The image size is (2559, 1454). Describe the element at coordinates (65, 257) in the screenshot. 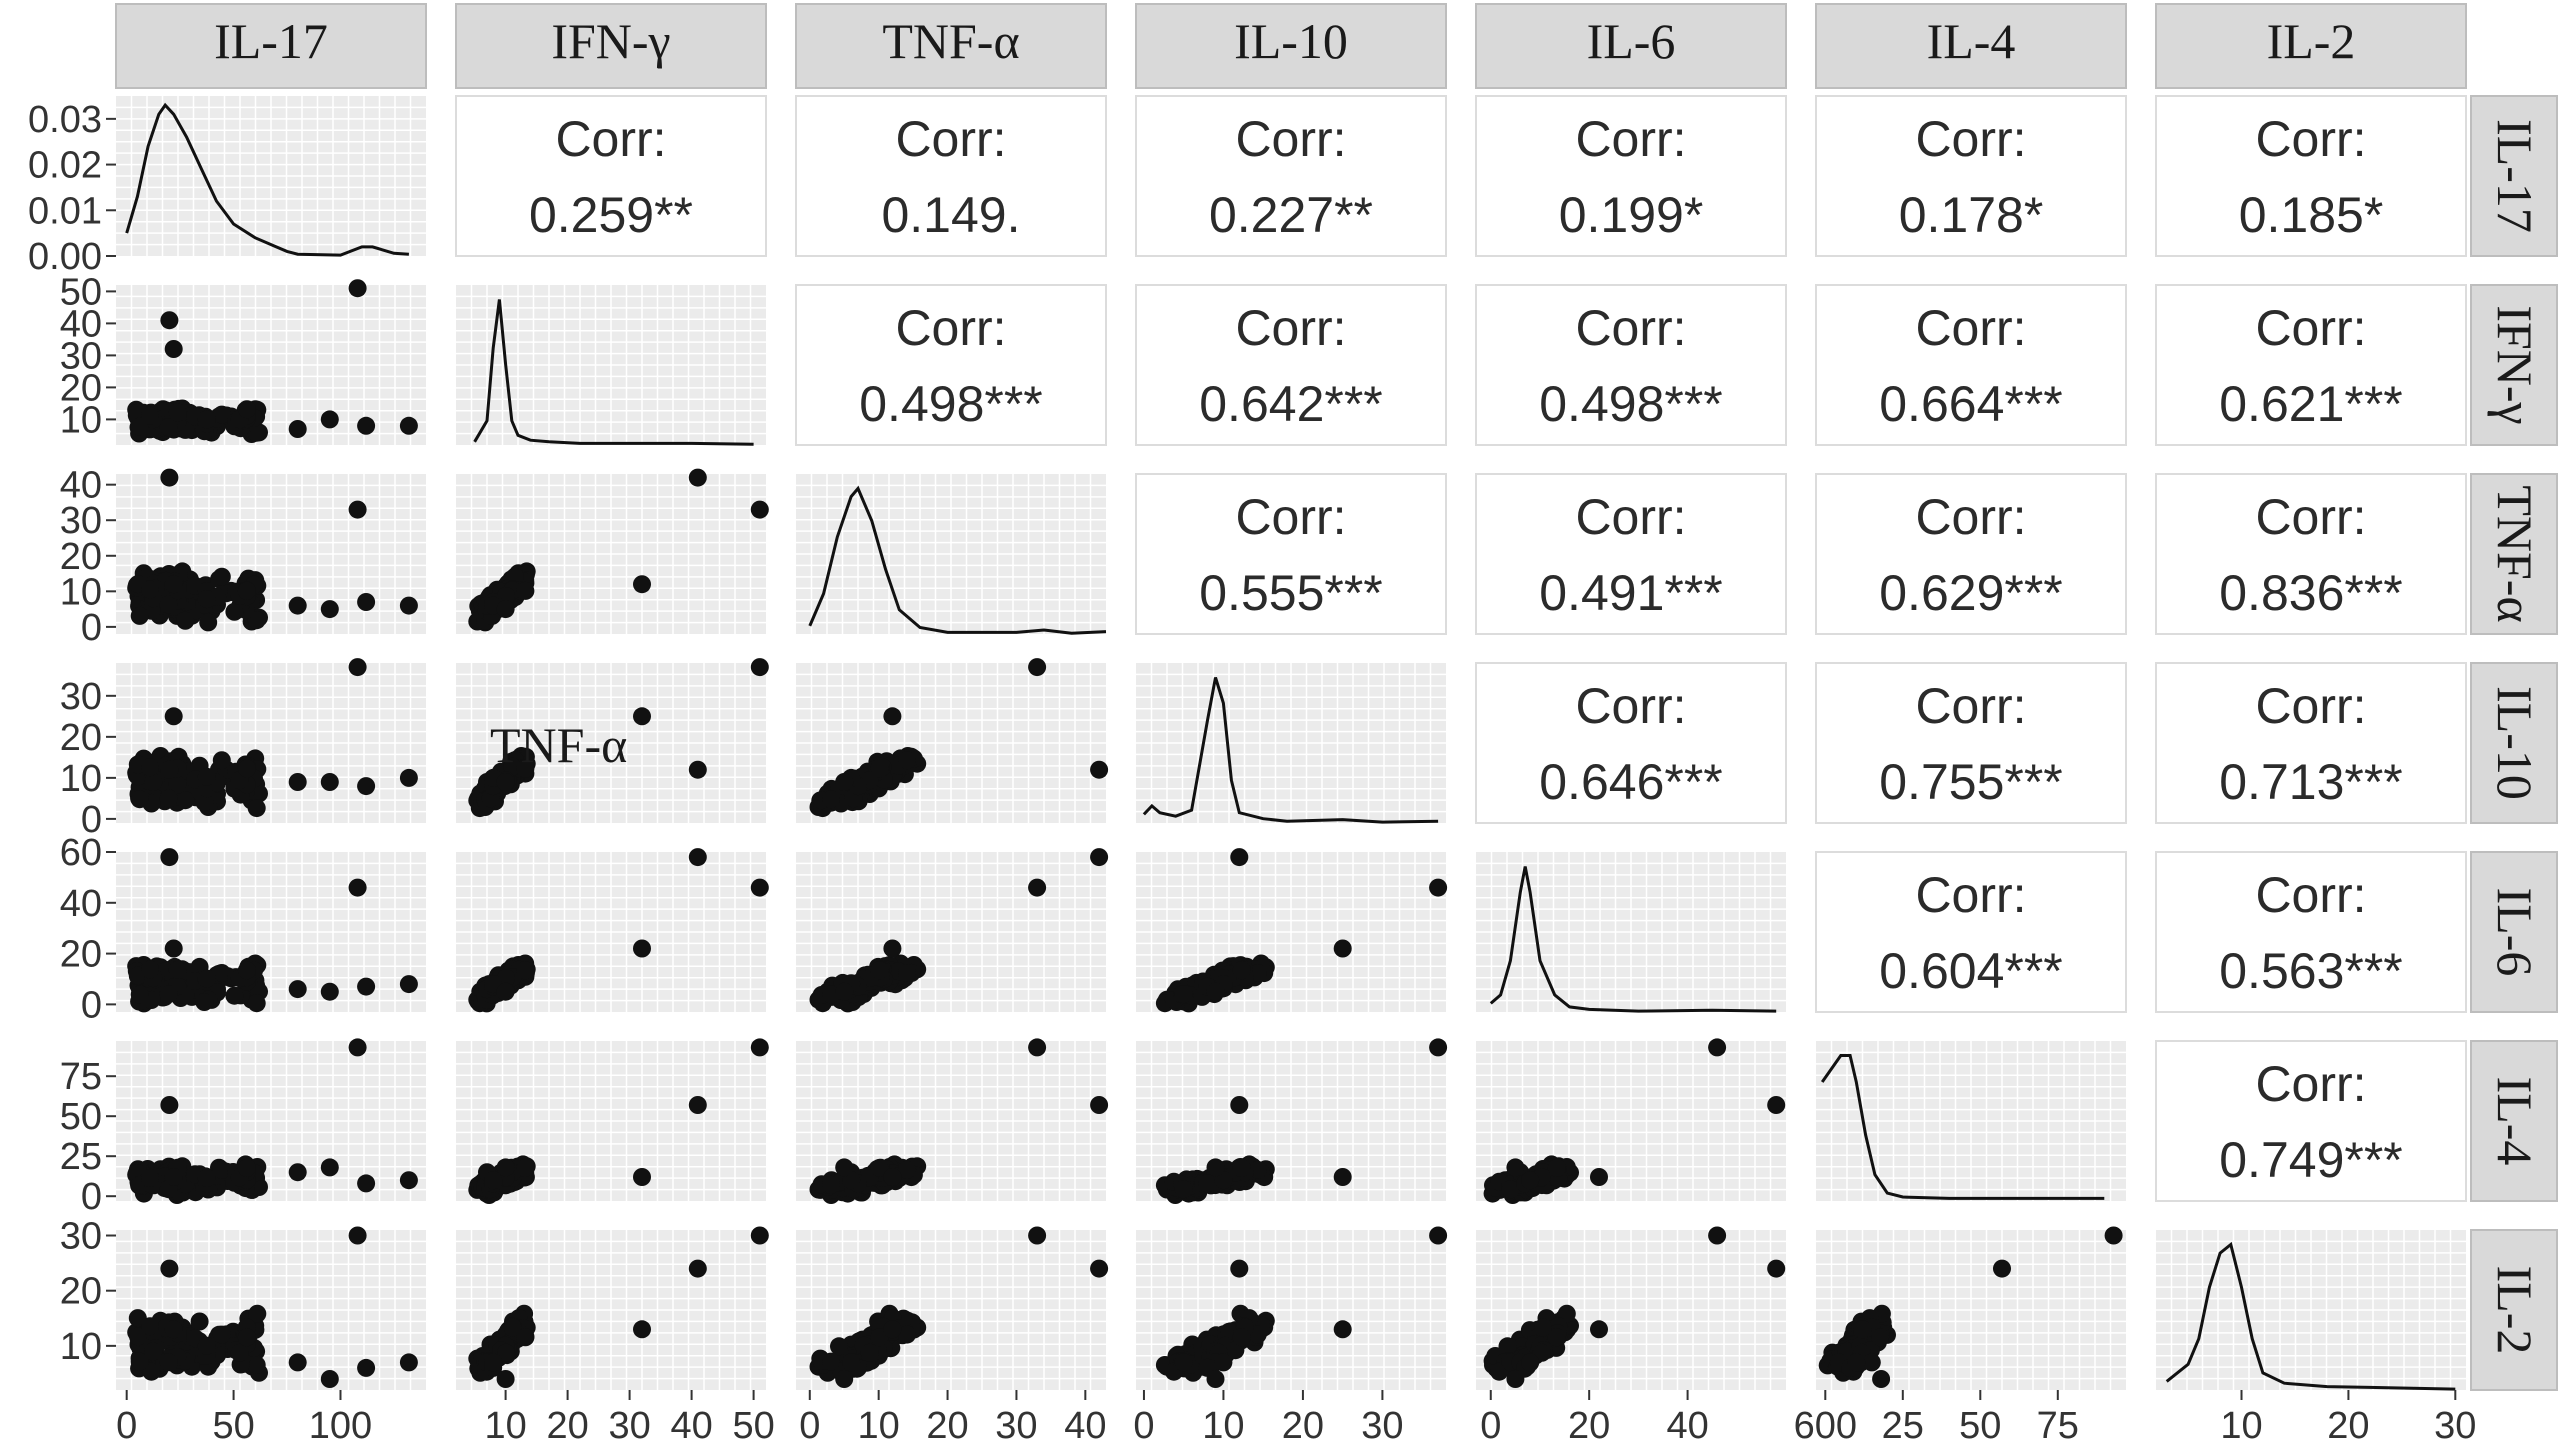

I see `y-tick-label: 0.00` at that location.